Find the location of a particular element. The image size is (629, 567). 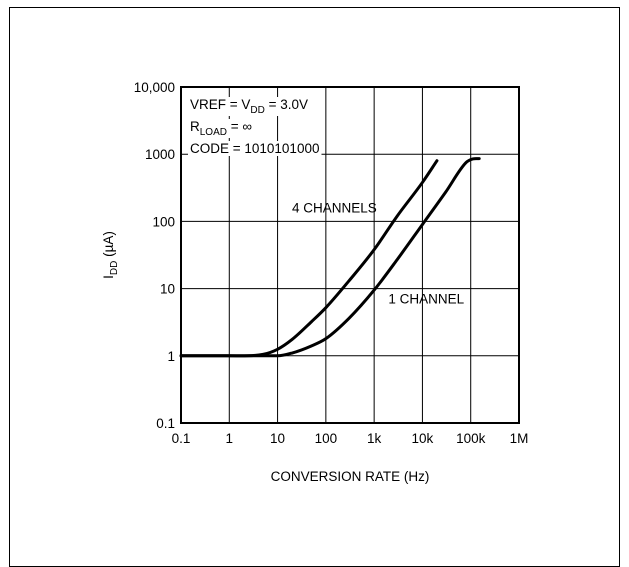

x-axis-label: CONVERSION RATE (Hz) is located at coordinates (350, 476).